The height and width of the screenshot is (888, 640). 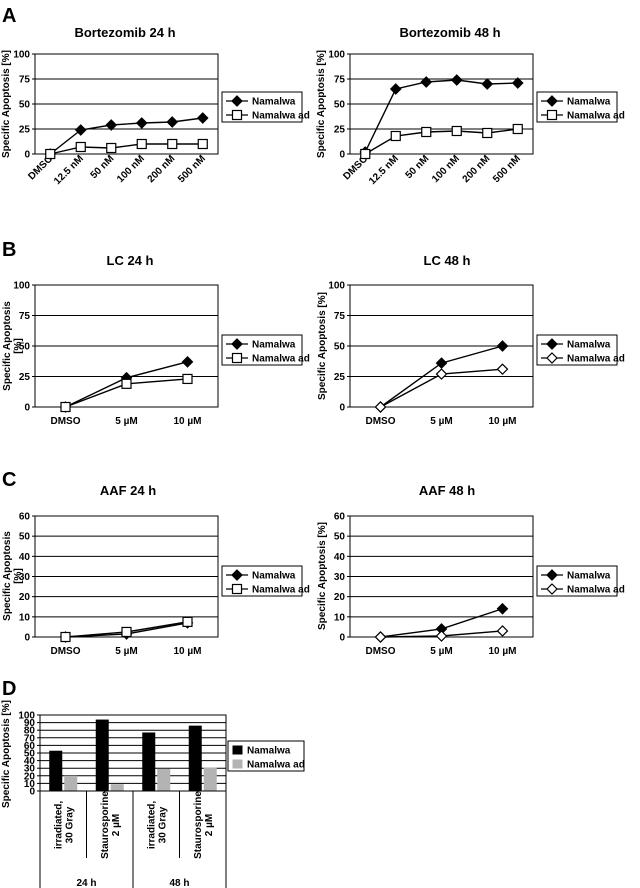 What do you see at coordinates (25, 617) in the screenshot?
I see `y-tick-label: 10` at bounding box center [25, 617].